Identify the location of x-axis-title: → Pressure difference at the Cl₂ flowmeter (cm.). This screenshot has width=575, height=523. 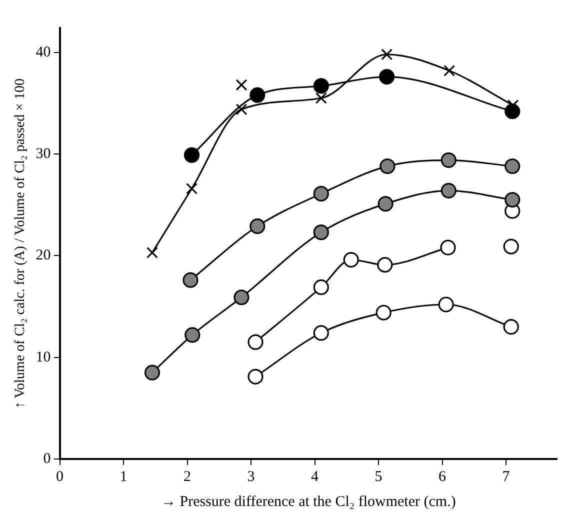
(308, 502).